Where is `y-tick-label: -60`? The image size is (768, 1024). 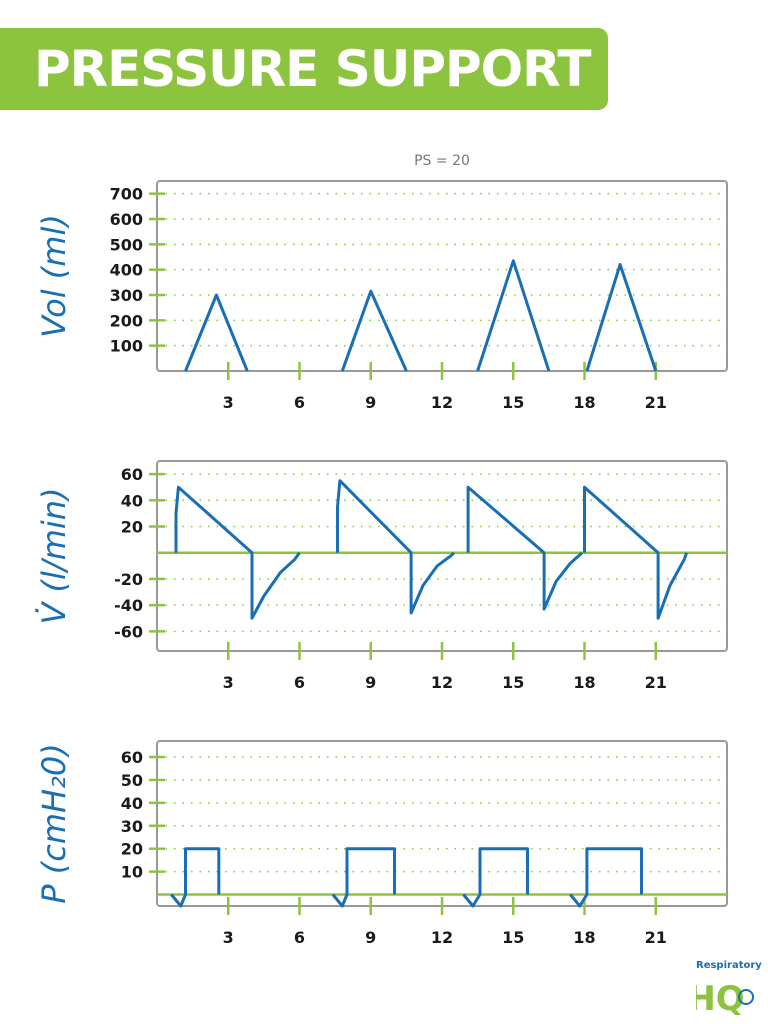 y-tick-label: -60 is located at coordinates (128, 631).